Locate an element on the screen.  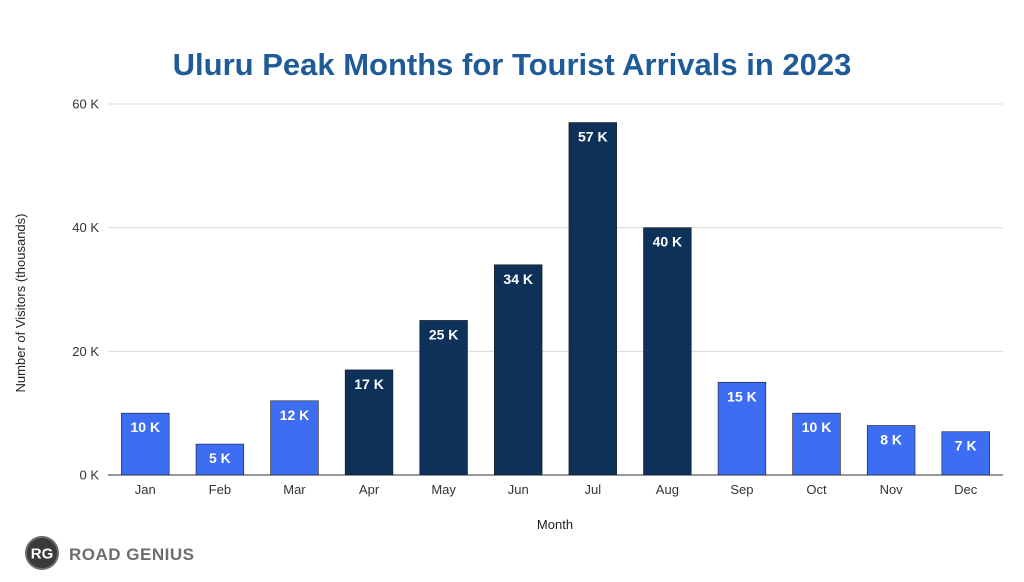
bar-data-label: 34 K is located at coordinates (518, 279).